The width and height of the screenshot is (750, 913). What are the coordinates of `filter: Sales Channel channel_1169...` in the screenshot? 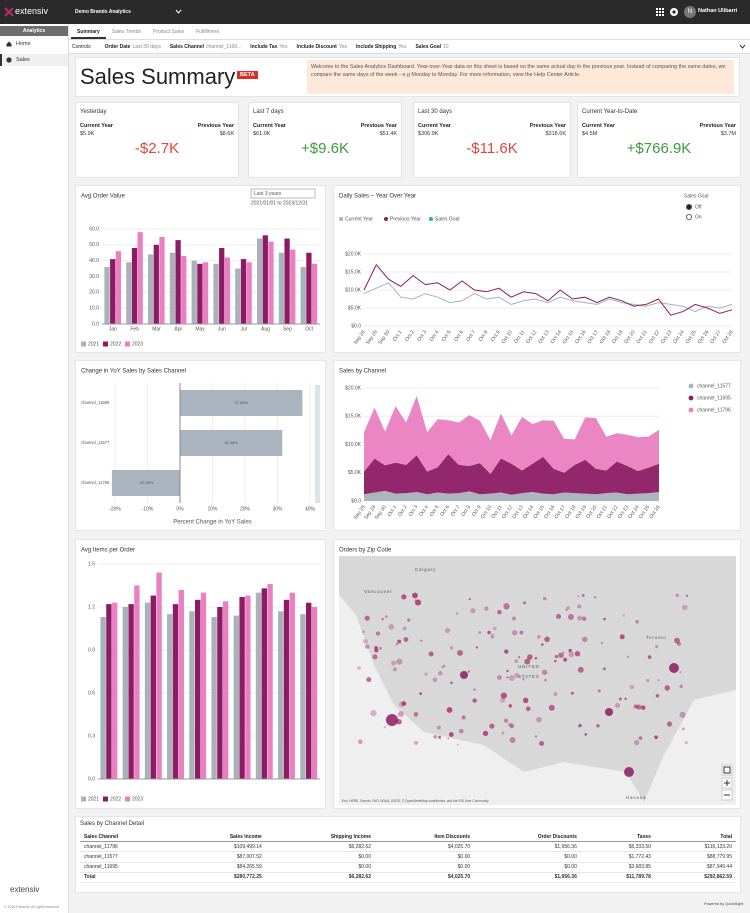 It's located at (205, 47).